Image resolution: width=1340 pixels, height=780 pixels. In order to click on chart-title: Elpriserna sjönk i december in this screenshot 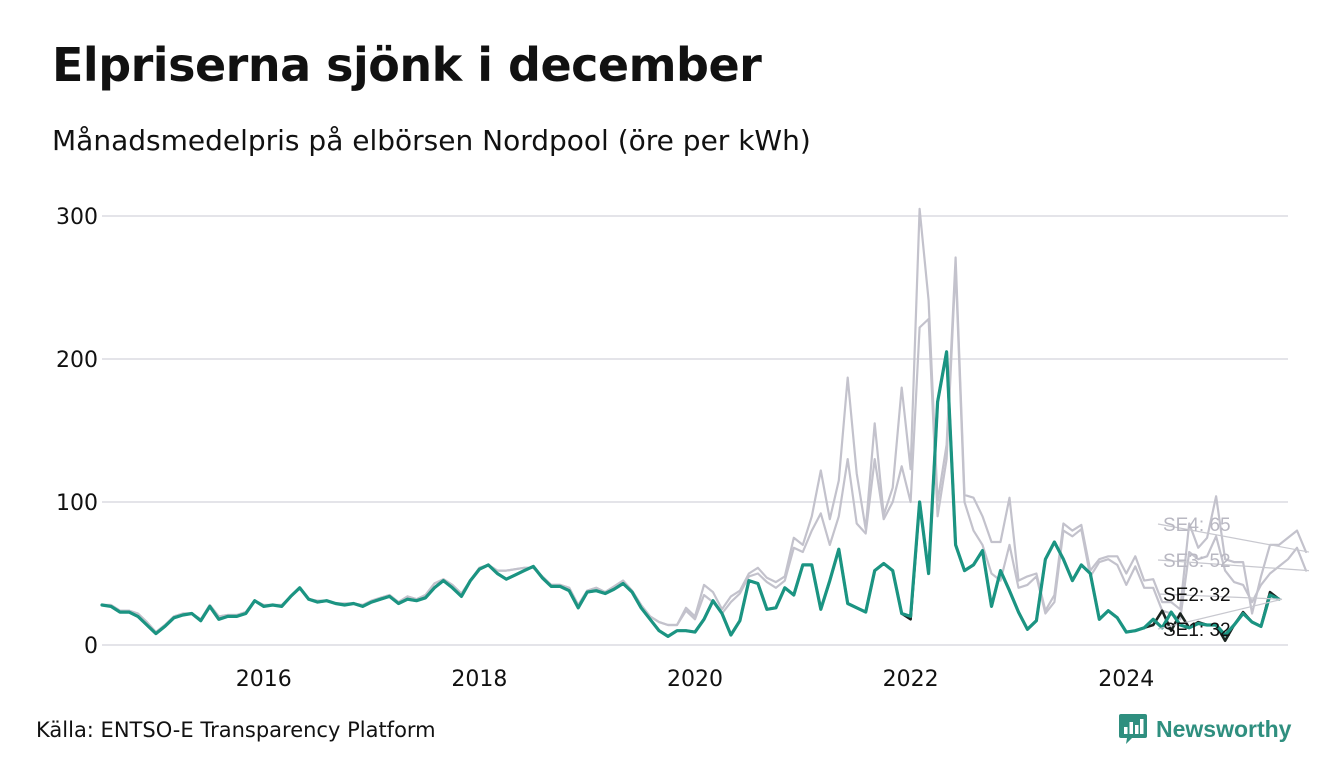, I will do `click(407, 65)`.